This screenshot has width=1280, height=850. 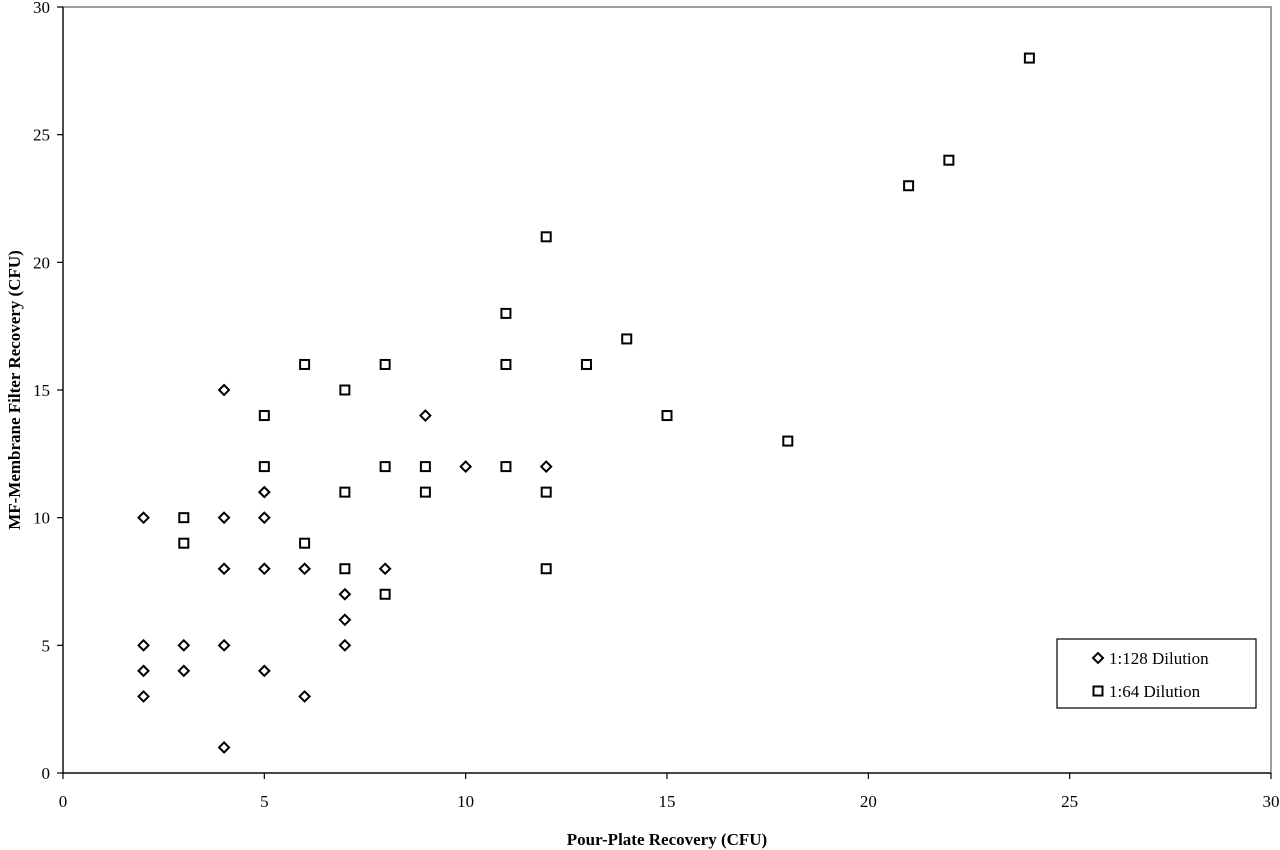 I want to click on x-axis-title: Pour-Plate Recovery (CFU), so click(x=667, y=839).